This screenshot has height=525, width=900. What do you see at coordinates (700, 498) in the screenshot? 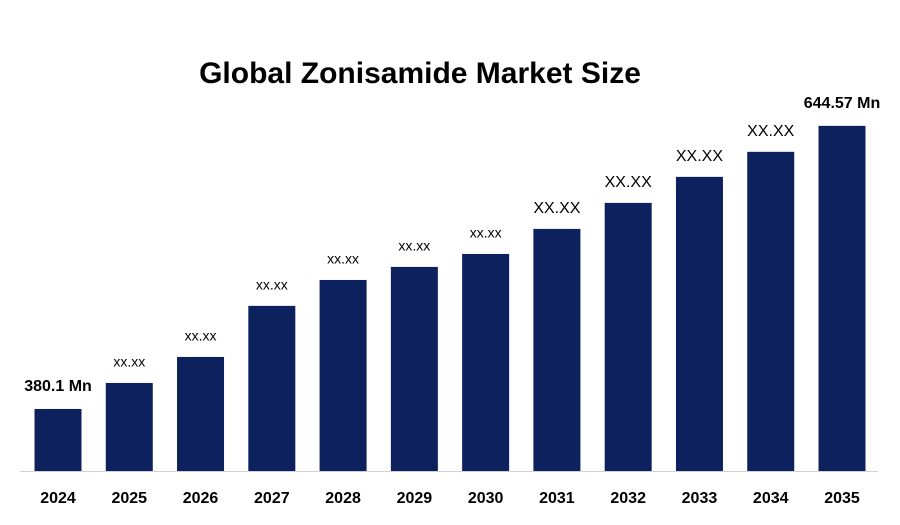
I see `x-tick-label: 2033` at bounding box center [700, 498].